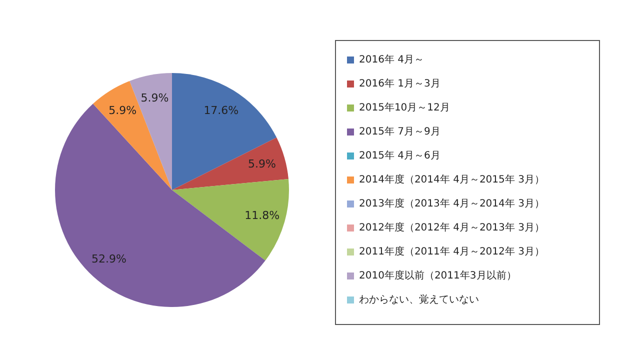 The image size is (640, 350). What do you see at coordinates (391, 60) in the screenshot?
I see `legend-label: 2016年 4月～` at bounding box center [391, 60].